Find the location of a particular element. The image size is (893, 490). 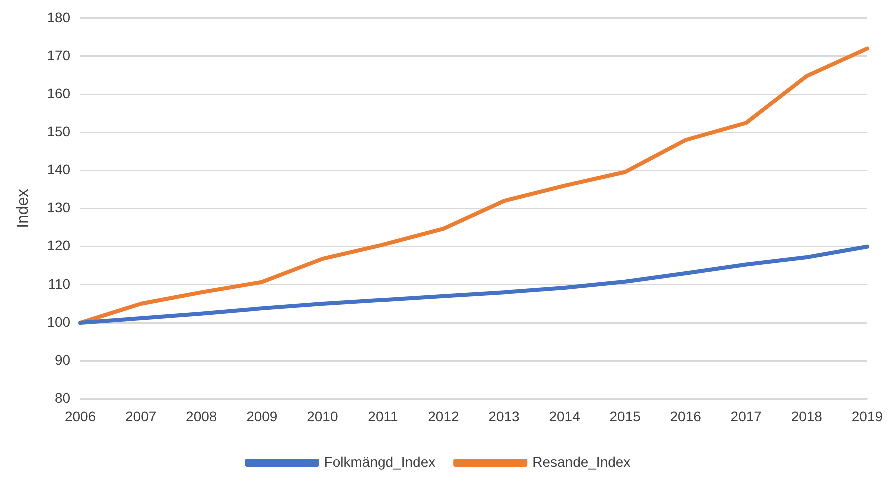

y-tick-label: 100 is located at coordinates (59, 322).